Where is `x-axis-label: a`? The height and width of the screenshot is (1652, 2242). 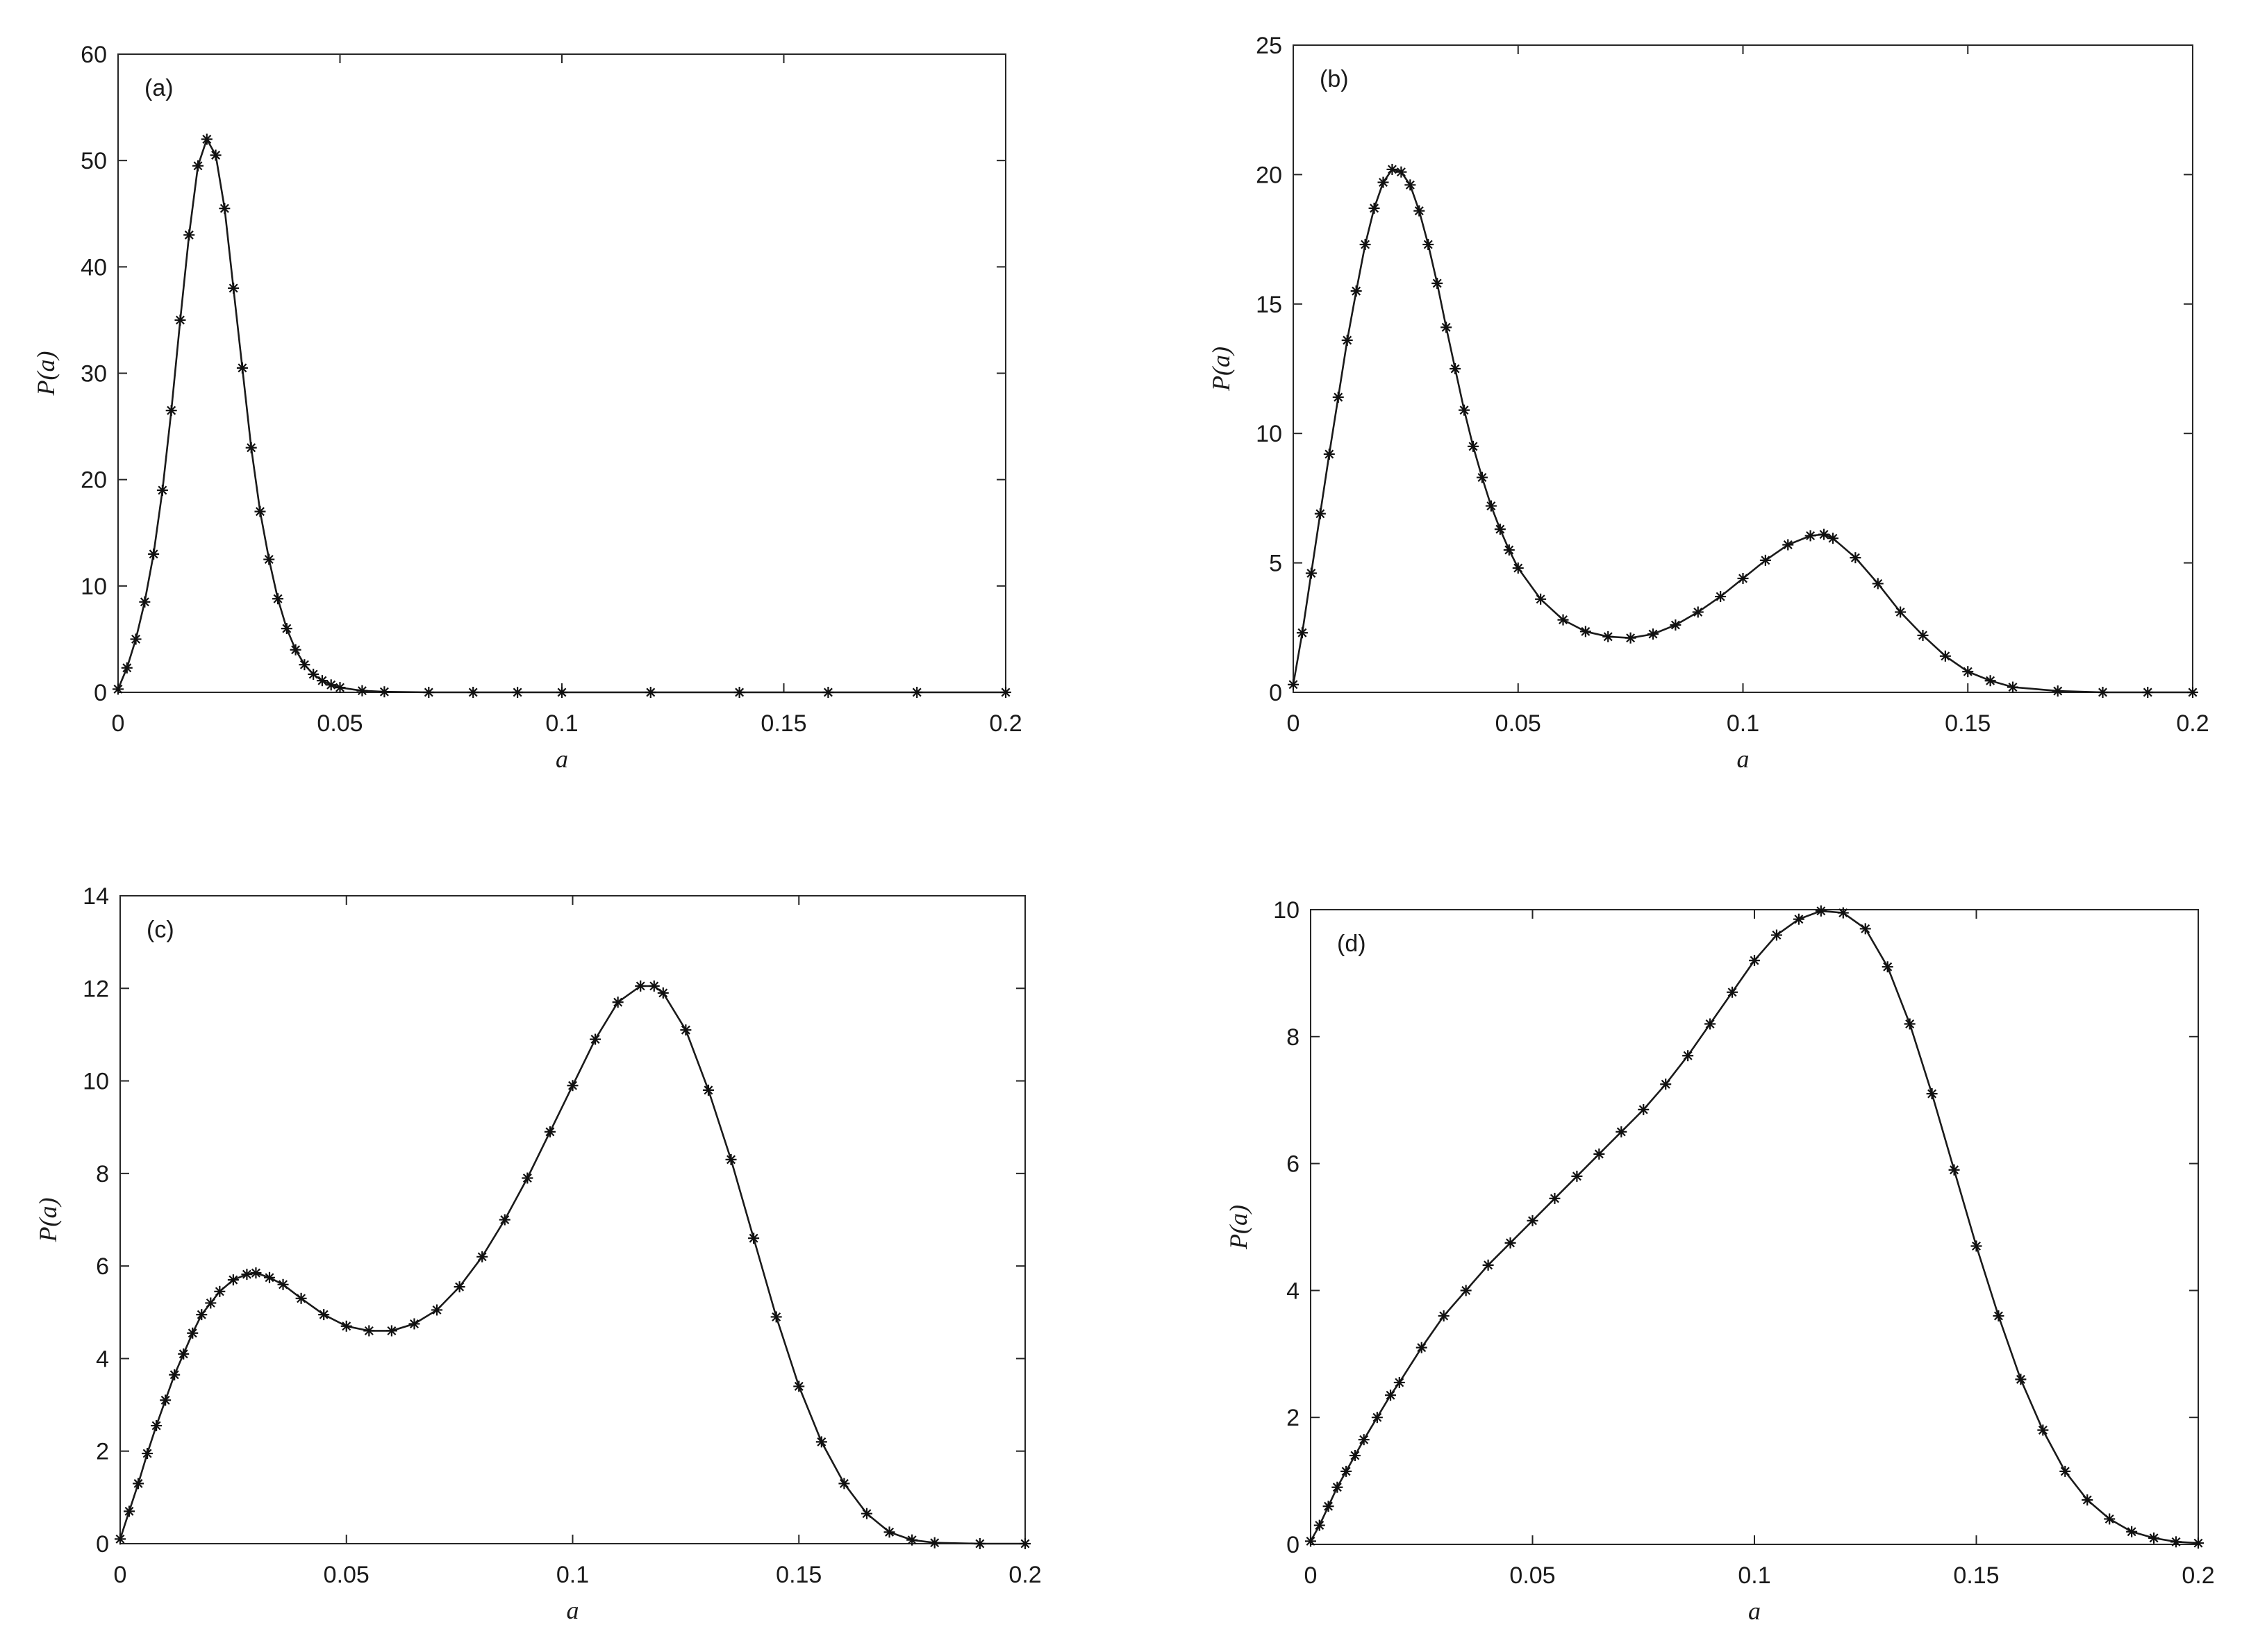 x-axis-label: a is located at coordinates (1743, 759).